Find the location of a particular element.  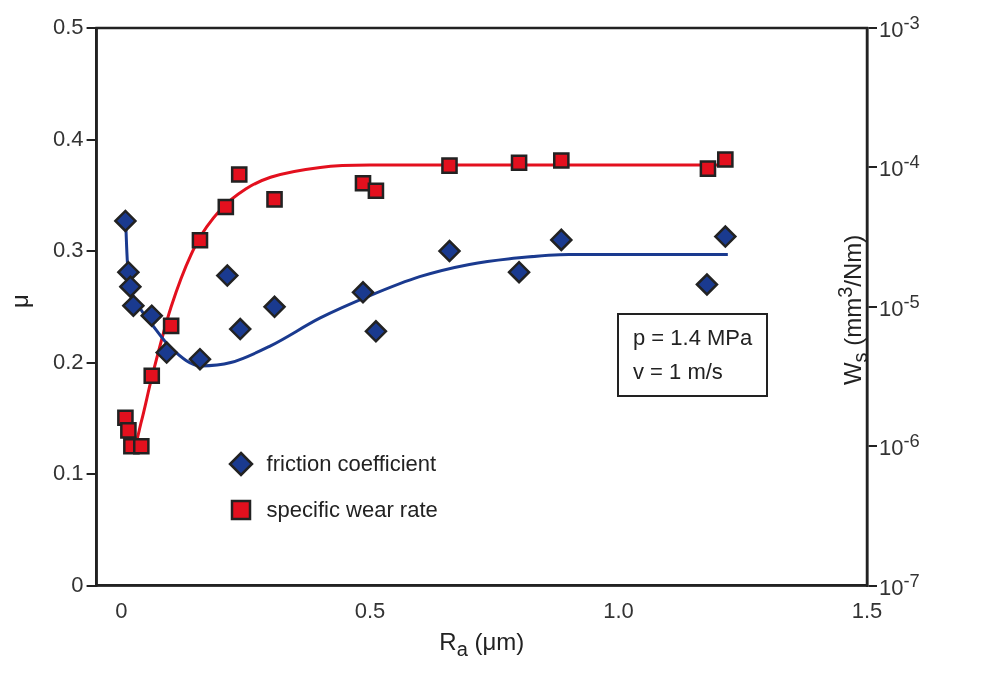

y2-tick-label: 10$^{-6}$ is located at coordinates (899, 446).